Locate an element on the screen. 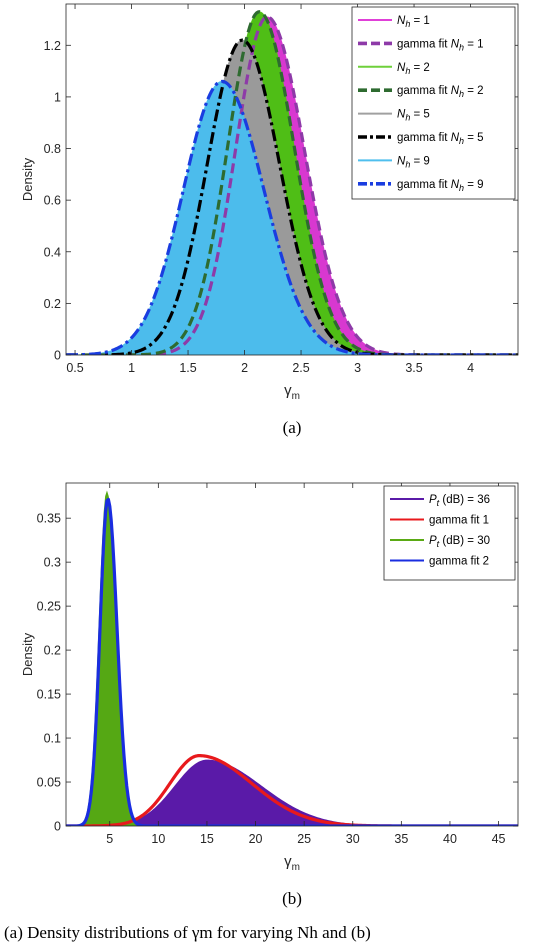 The image size is (536, 944). y-tick-label: 0.35 is located at coordinates (49, 519).